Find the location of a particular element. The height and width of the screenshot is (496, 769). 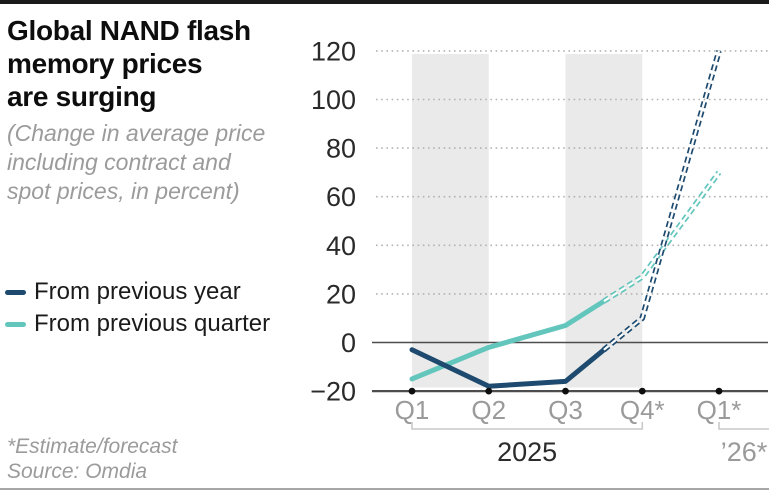

top-rule is located at coordinates (384, 2).